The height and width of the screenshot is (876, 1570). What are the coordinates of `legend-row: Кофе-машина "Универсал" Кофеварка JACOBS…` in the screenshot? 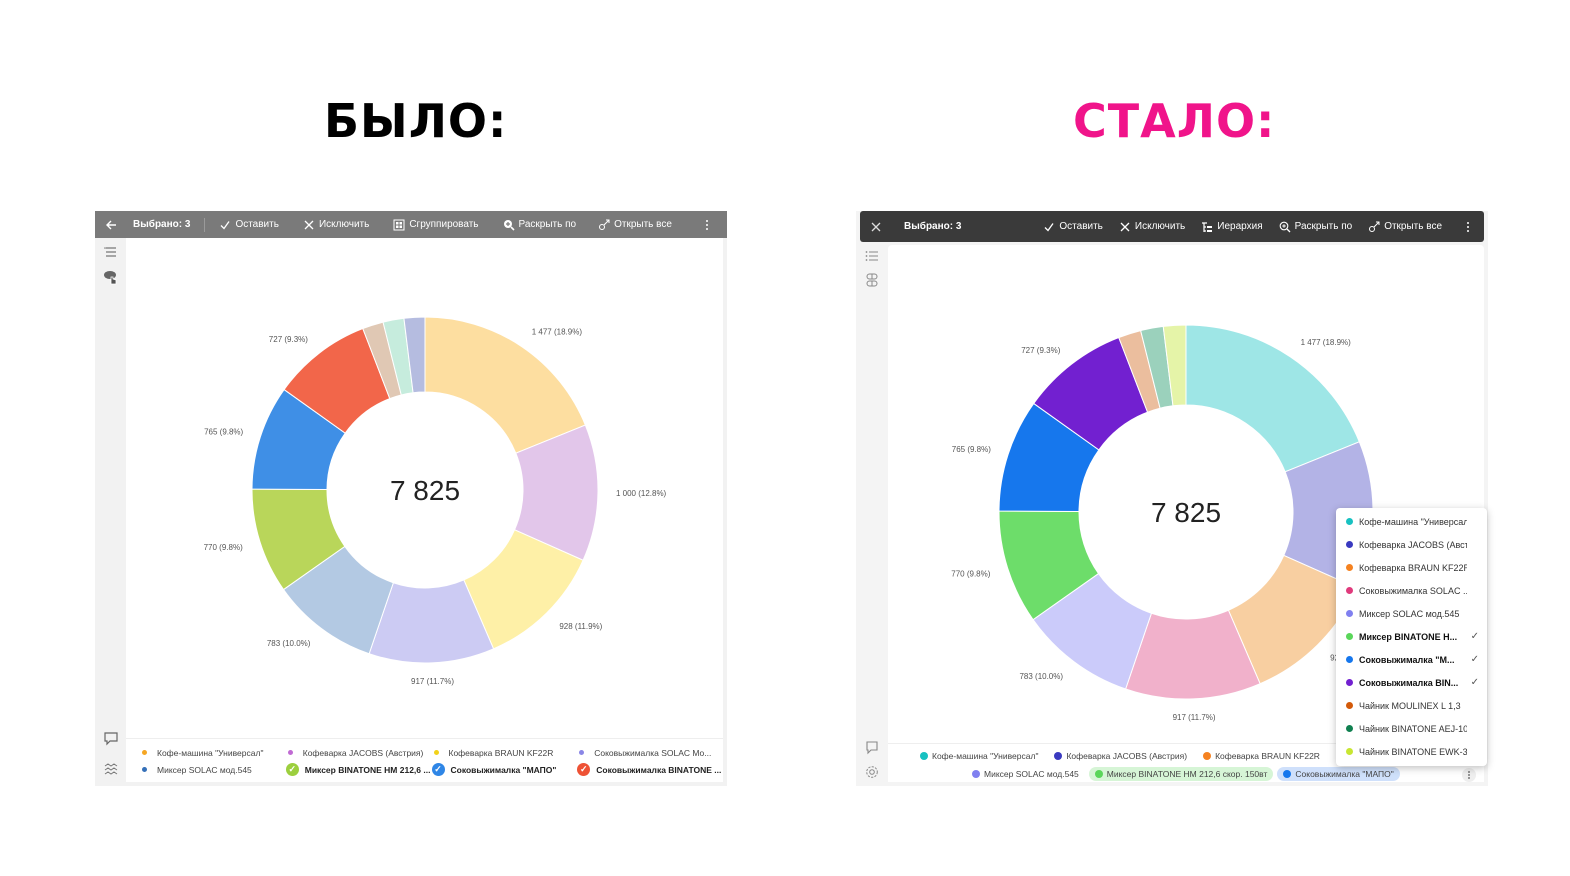 It's located at (1141, 756).